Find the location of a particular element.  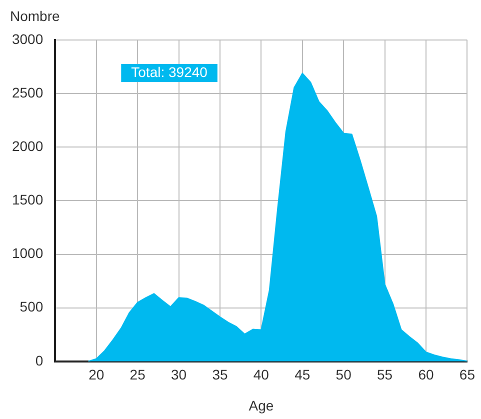

y-tick-label: 1000 is located at coordinates (28, 253).